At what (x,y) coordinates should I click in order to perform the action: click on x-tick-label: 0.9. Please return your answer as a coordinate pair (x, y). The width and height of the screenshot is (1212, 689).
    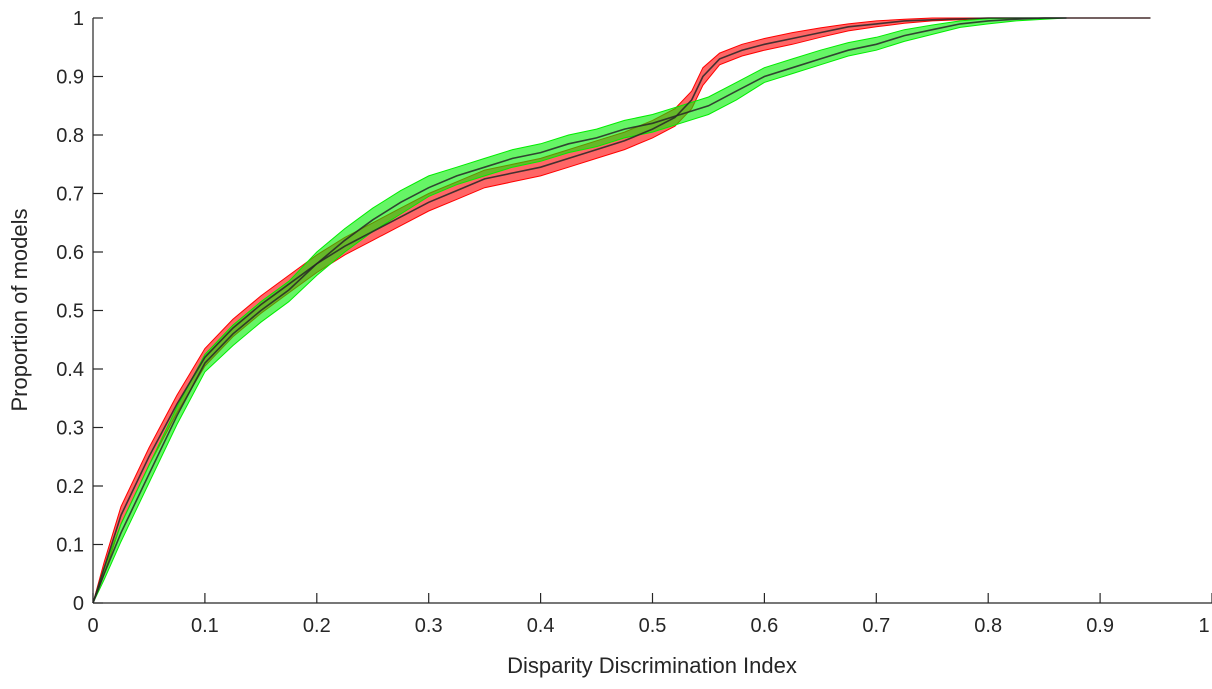
    Looking at the image, I should click on (1100, 626).